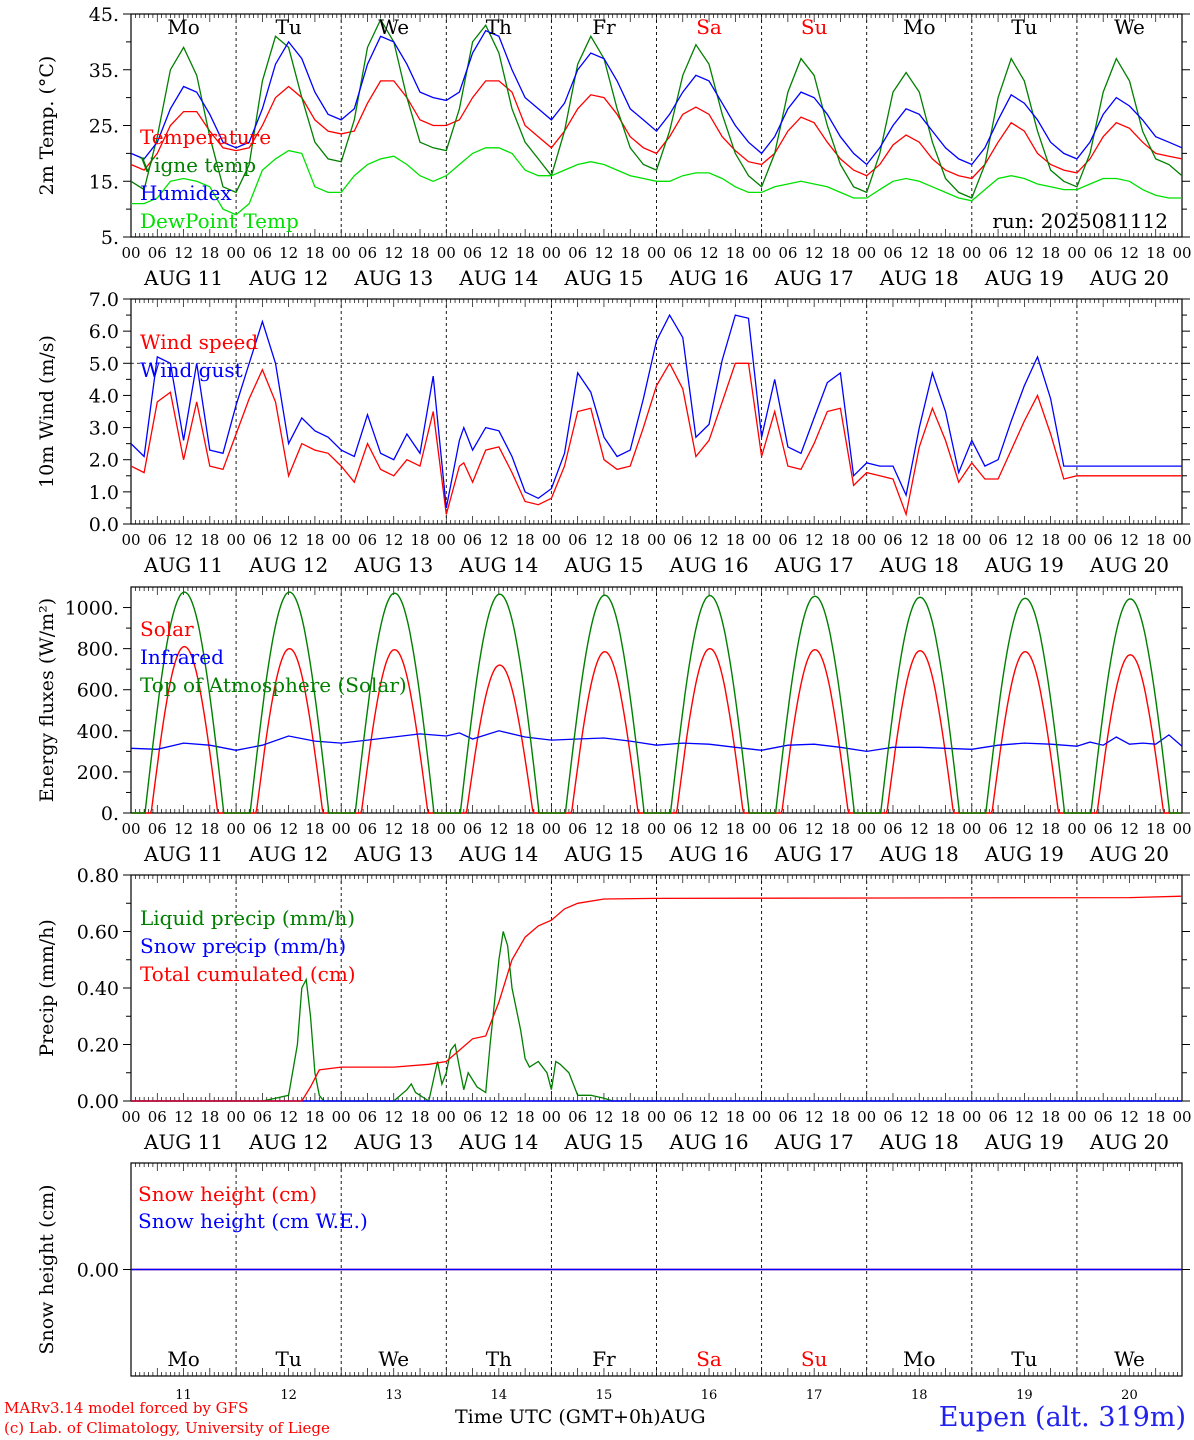  What do you see at coordinates (498, 854) in the screenshot?
I see `x-date-label: AUG 14` at bounding box center [498, 854].